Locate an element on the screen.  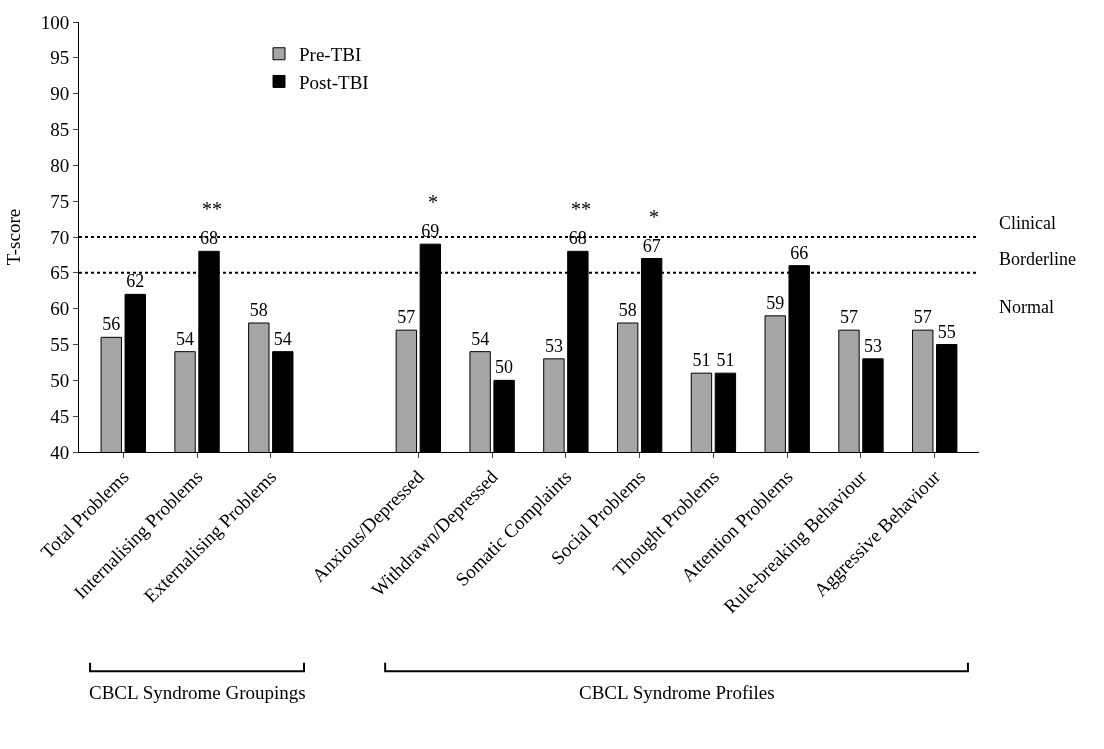
legend-label: Post-TBI is located at coordinates (334, 82).